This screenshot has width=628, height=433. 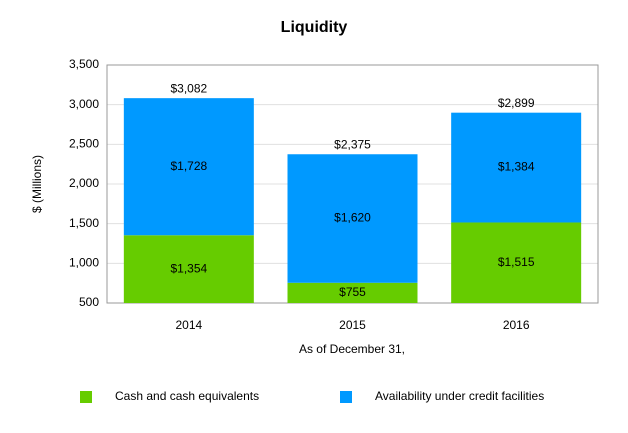 What do you see at coordinates (459, 396) in the screenshot?
I see `legend-label: Availability under credit facilities` at bounding box center [459, 396].